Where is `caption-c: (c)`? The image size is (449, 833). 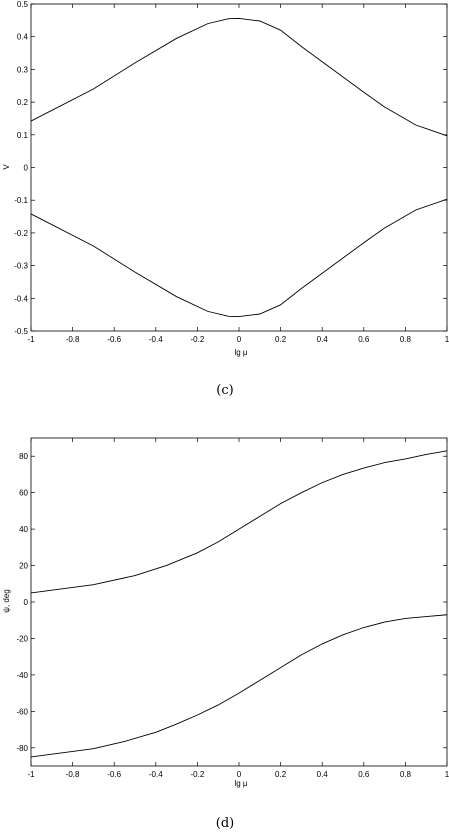
caption-c: (c) is located at coordinates (224, 390).